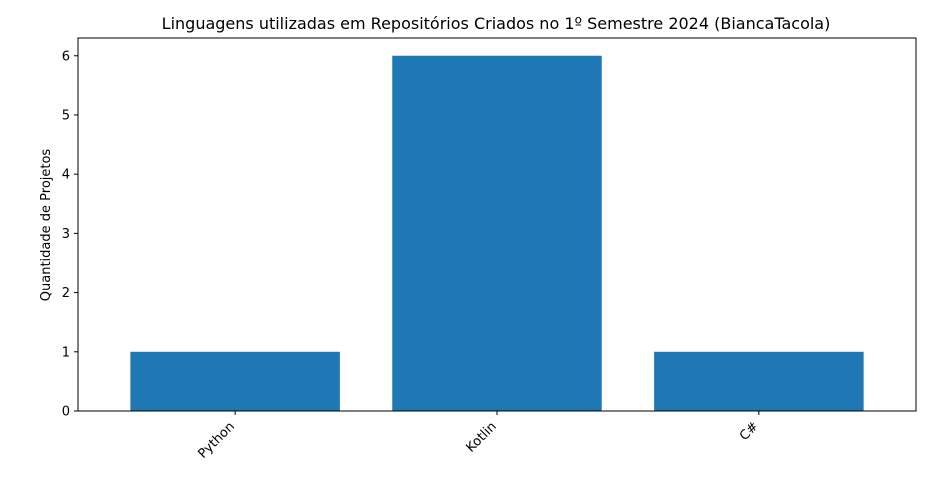 This screenshot has height=480, width=937. Describe the element at coordinates (66, 352) in the screenshot. I see `y-tick-label: 1` at that location.